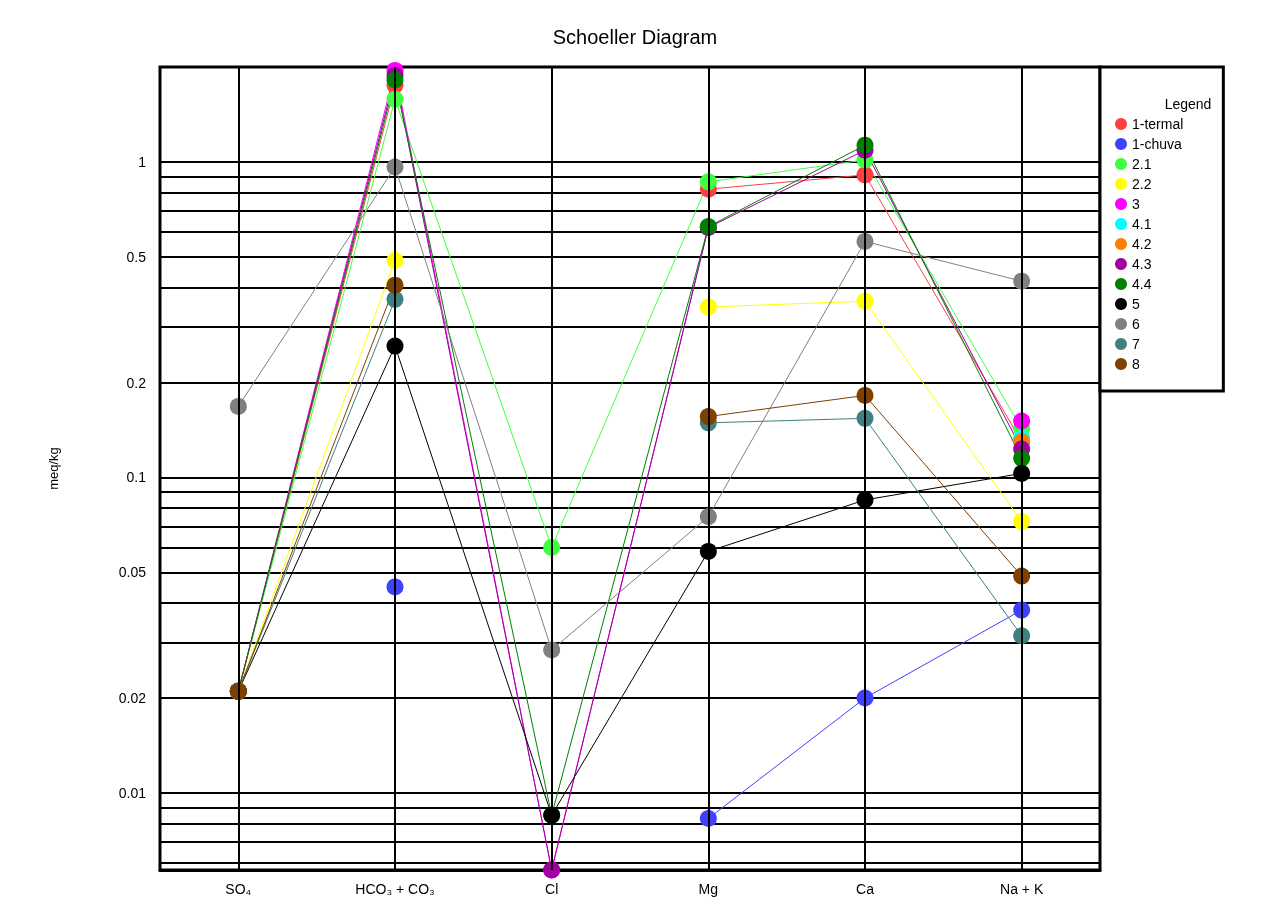 This screenshot has width=1270, height=903. Describe the element at coordinates (132, 698) in the screenshot. I see `y-tick-label: 0.02` at that location.